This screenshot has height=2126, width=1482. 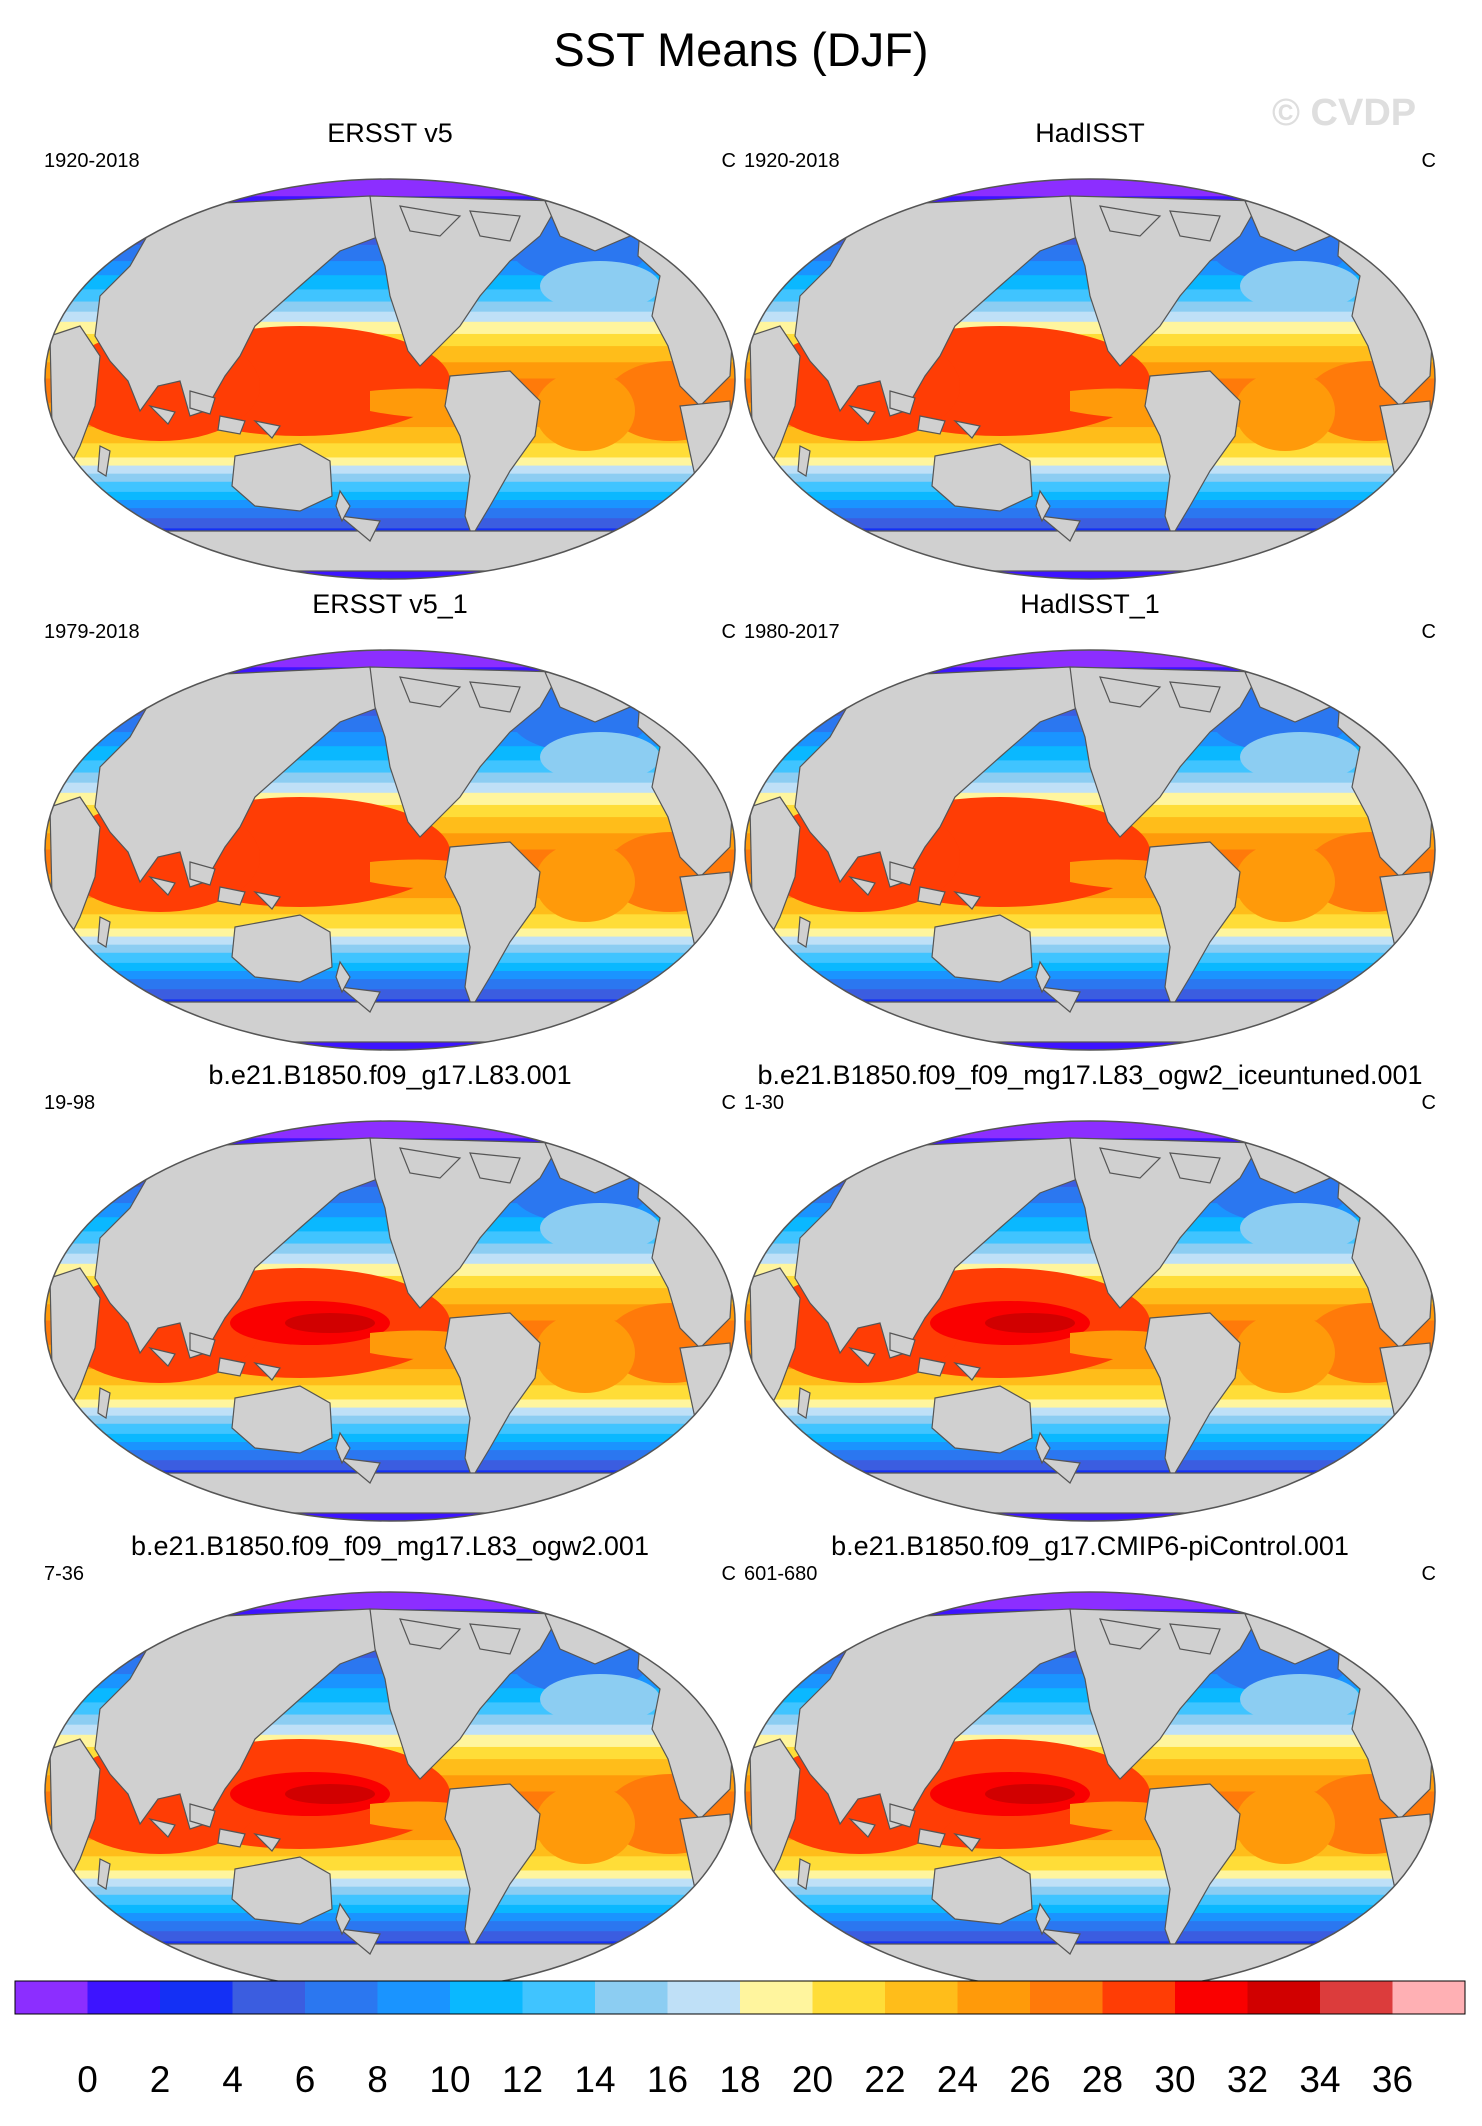 I want to click on colorbar-tick-label: 2, so click(x=160, y=2079).